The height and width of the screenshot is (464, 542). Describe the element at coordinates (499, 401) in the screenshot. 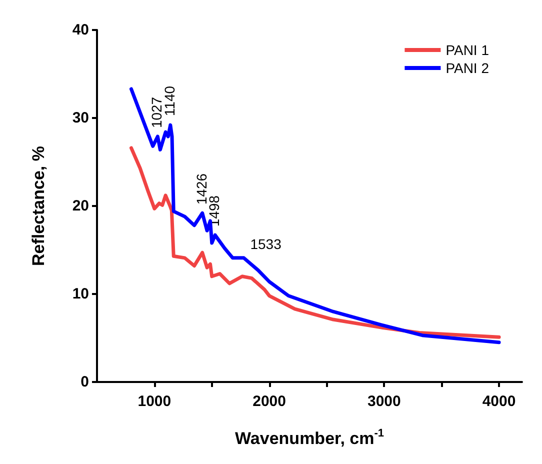

I see `x-tick-label: 4000` at that location.